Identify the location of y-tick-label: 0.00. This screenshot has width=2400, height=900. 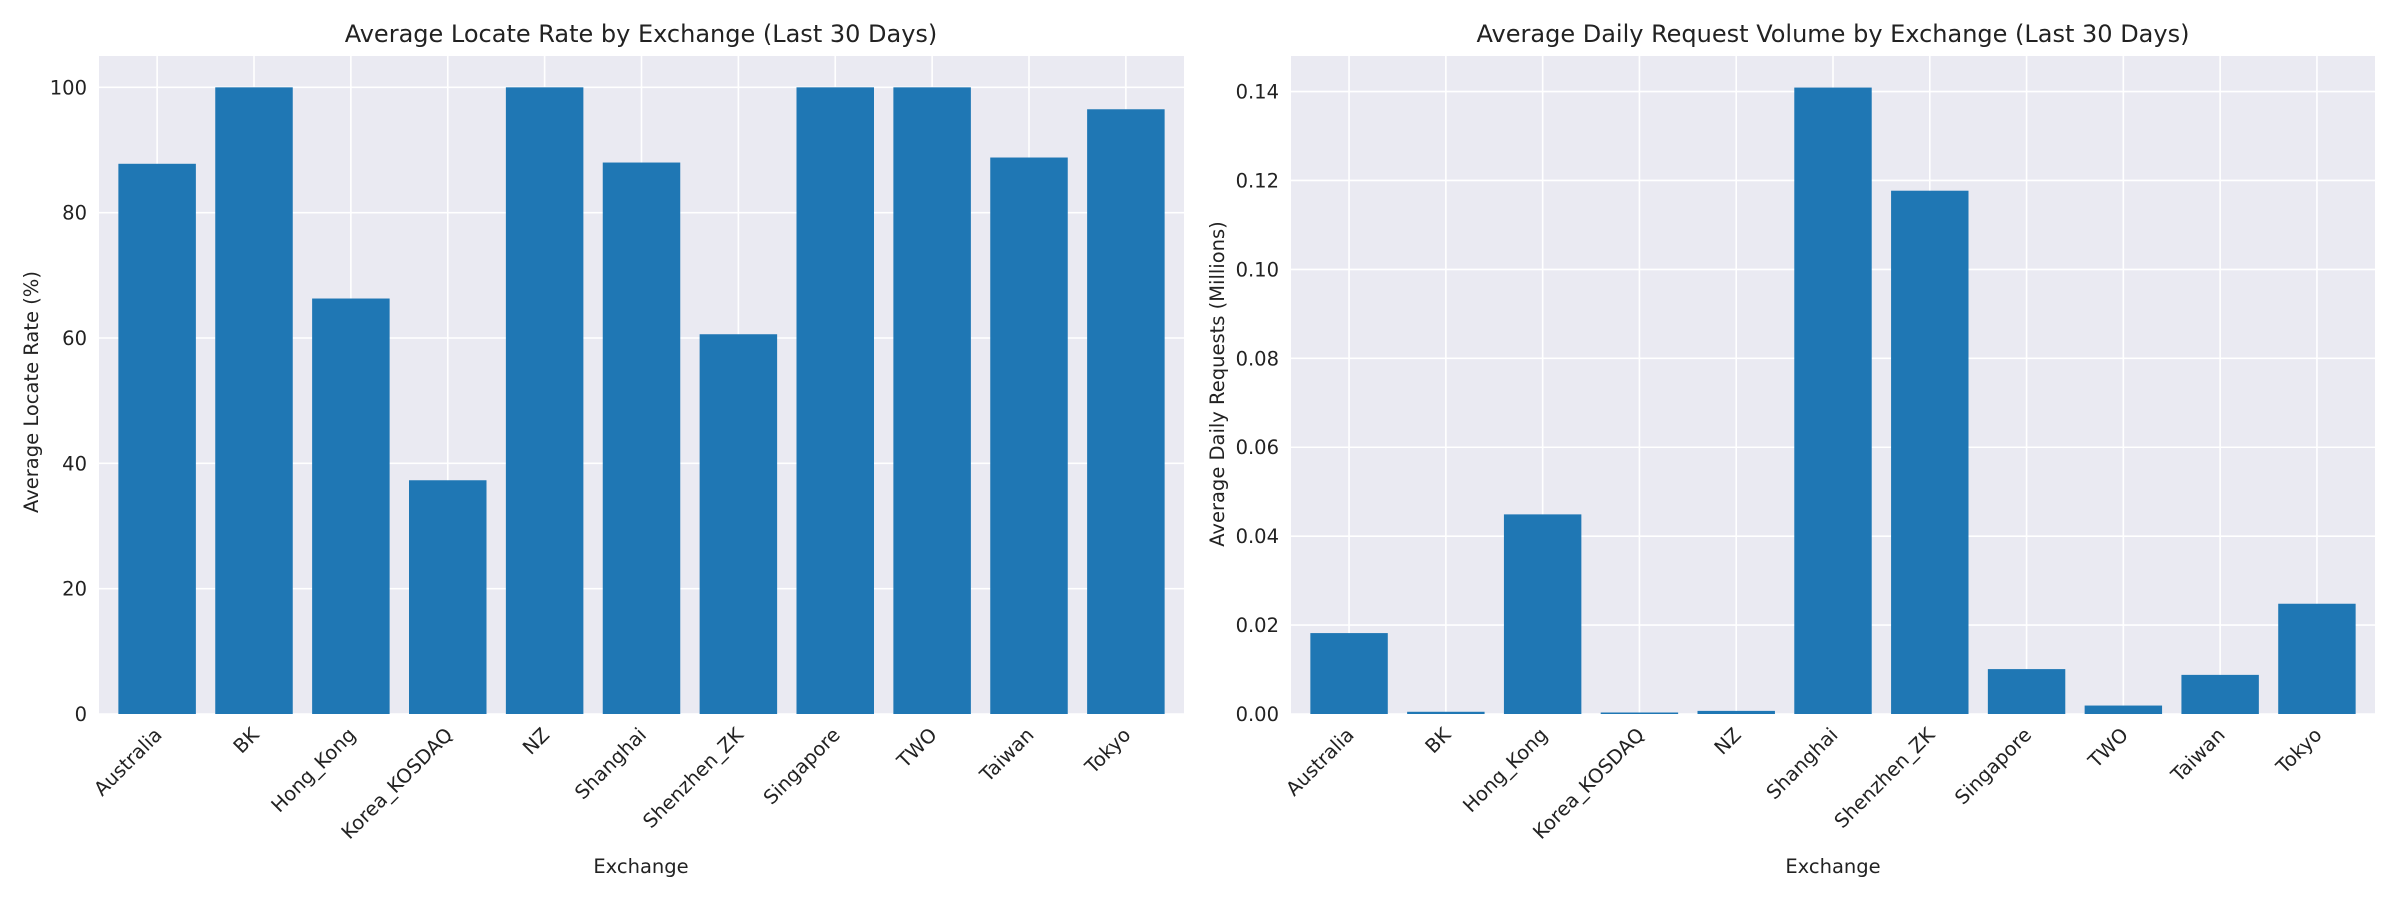
(1257, 714).